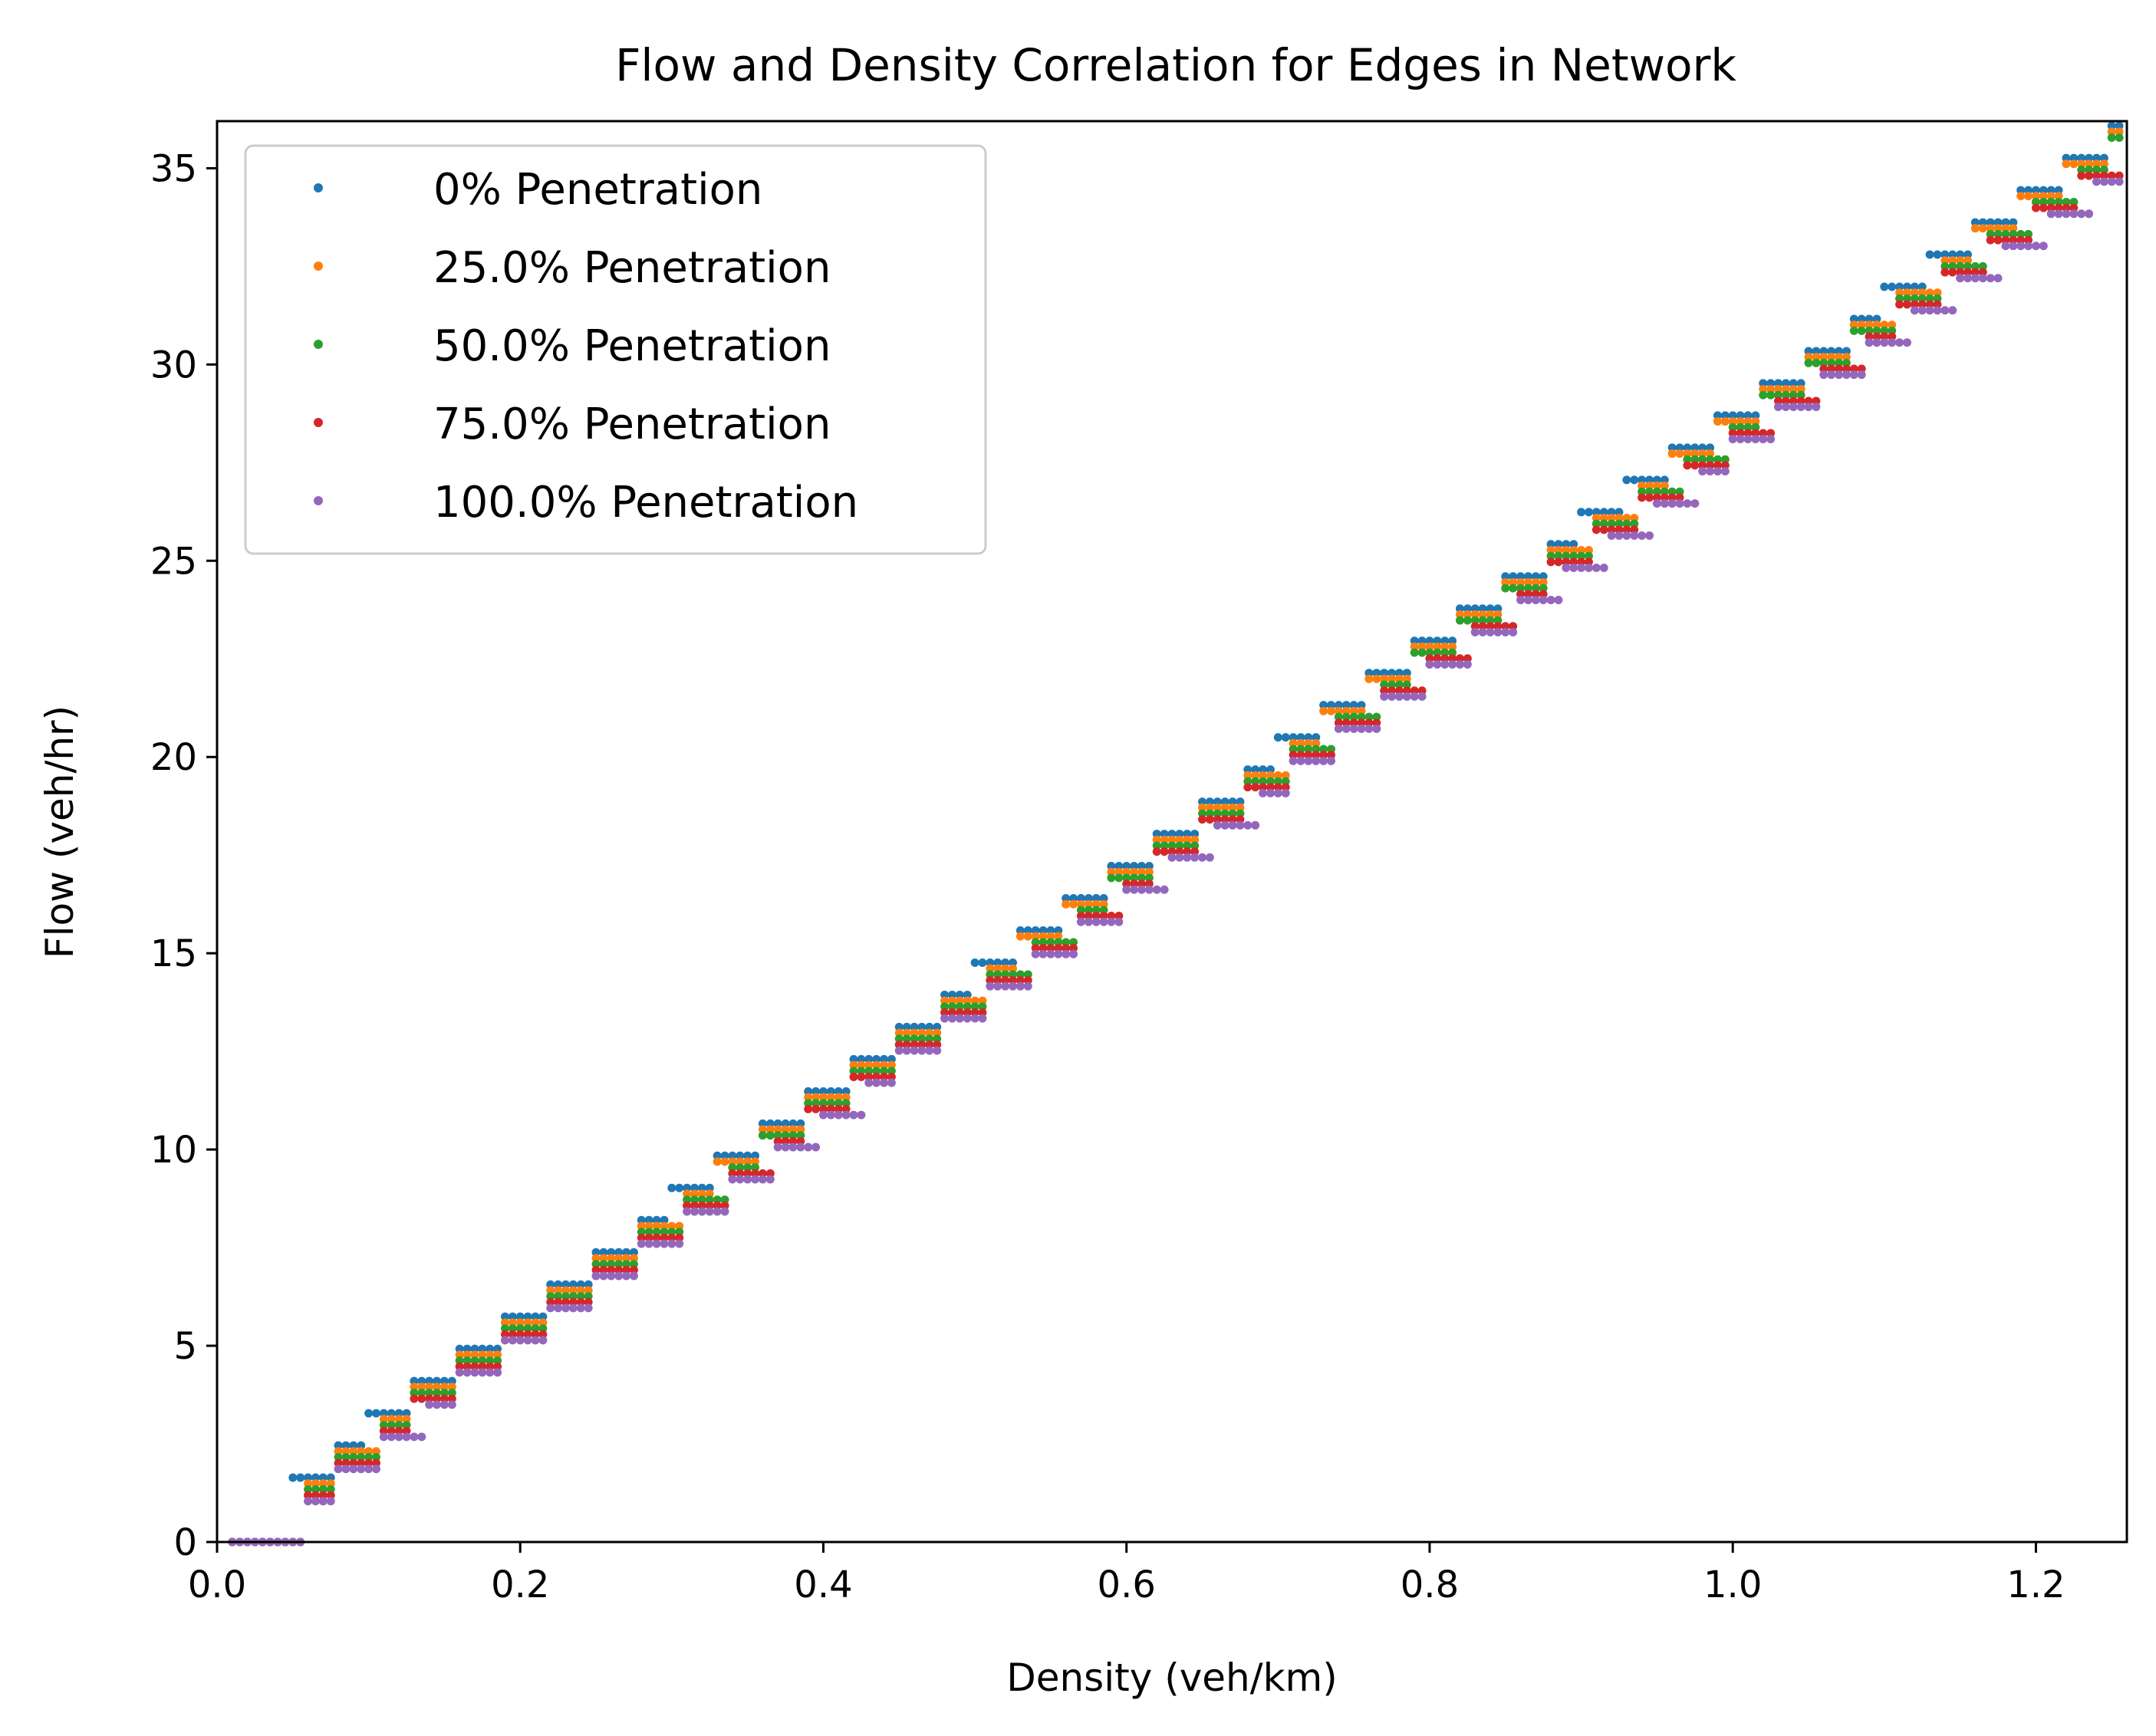  What do you see at coordinates (1430, 1585) in the screenshot?
I see `x-tick-label: 0.8` at bounding box center [1430, 1585].